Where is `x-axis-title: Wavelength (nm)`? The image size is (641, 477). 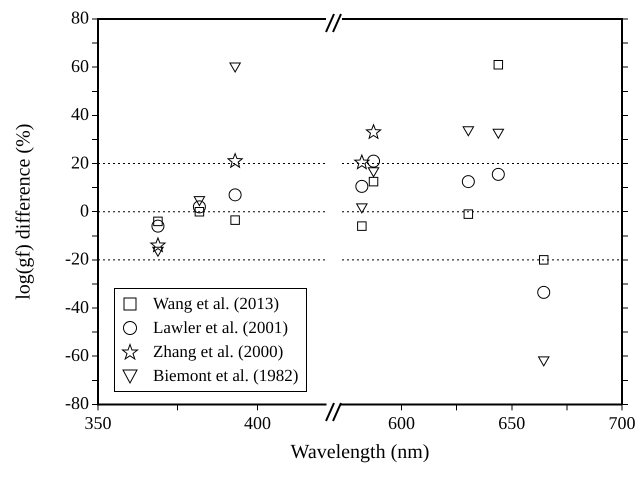
x-axis-title: Wavelength (nm) is located at coordinates (360, 452).